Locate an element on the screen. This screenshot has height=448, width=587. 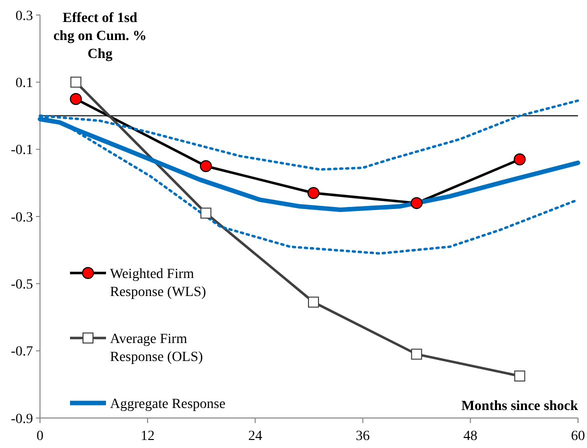
x-tick-label: 48 is located at coordinates (470, 436).